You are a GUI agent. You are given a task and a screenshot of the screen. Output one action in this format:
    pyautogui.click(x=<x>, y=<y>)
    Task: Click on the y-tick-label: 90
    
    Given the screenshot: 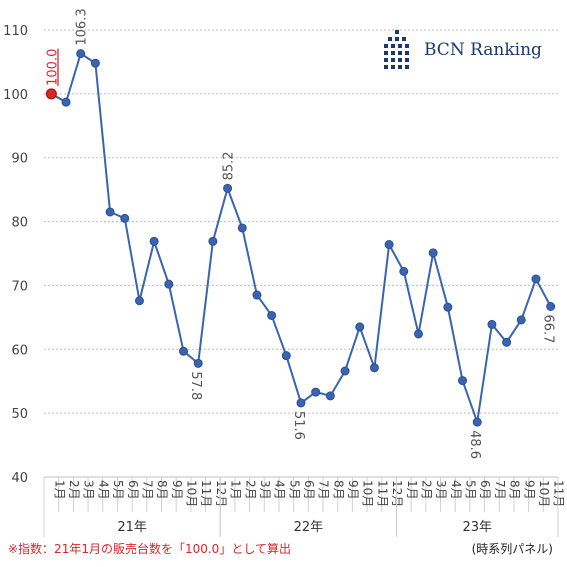 What is the action you would take?
    pyautogui.click(x=19, y=159)
    